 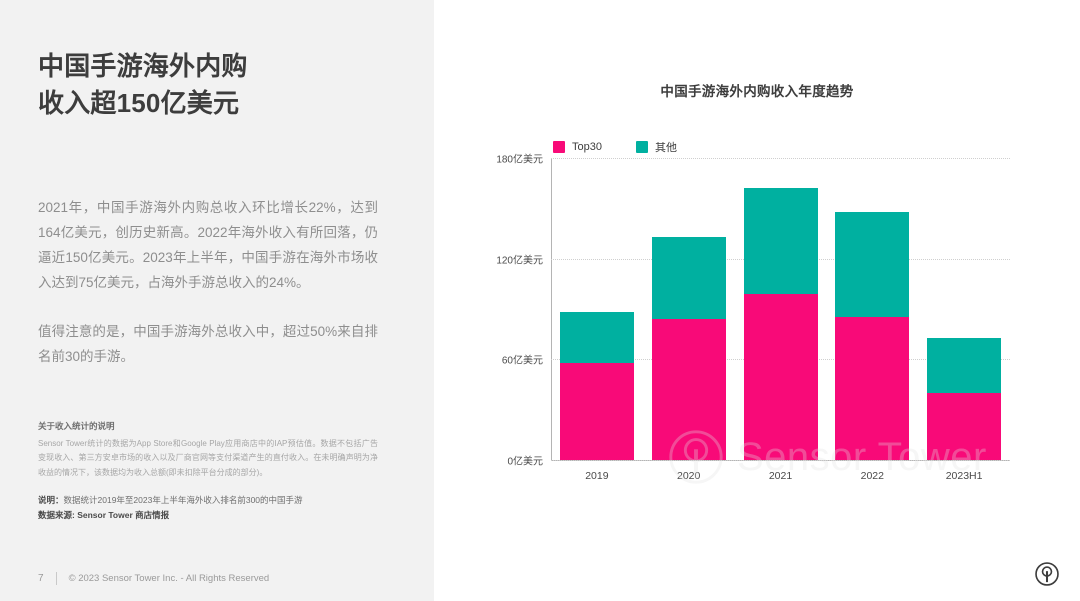 What do you see at coordinates (596, 411) in the screenshot?
I see `bar-segment-top30-2019` at bounding box center [596, 411].